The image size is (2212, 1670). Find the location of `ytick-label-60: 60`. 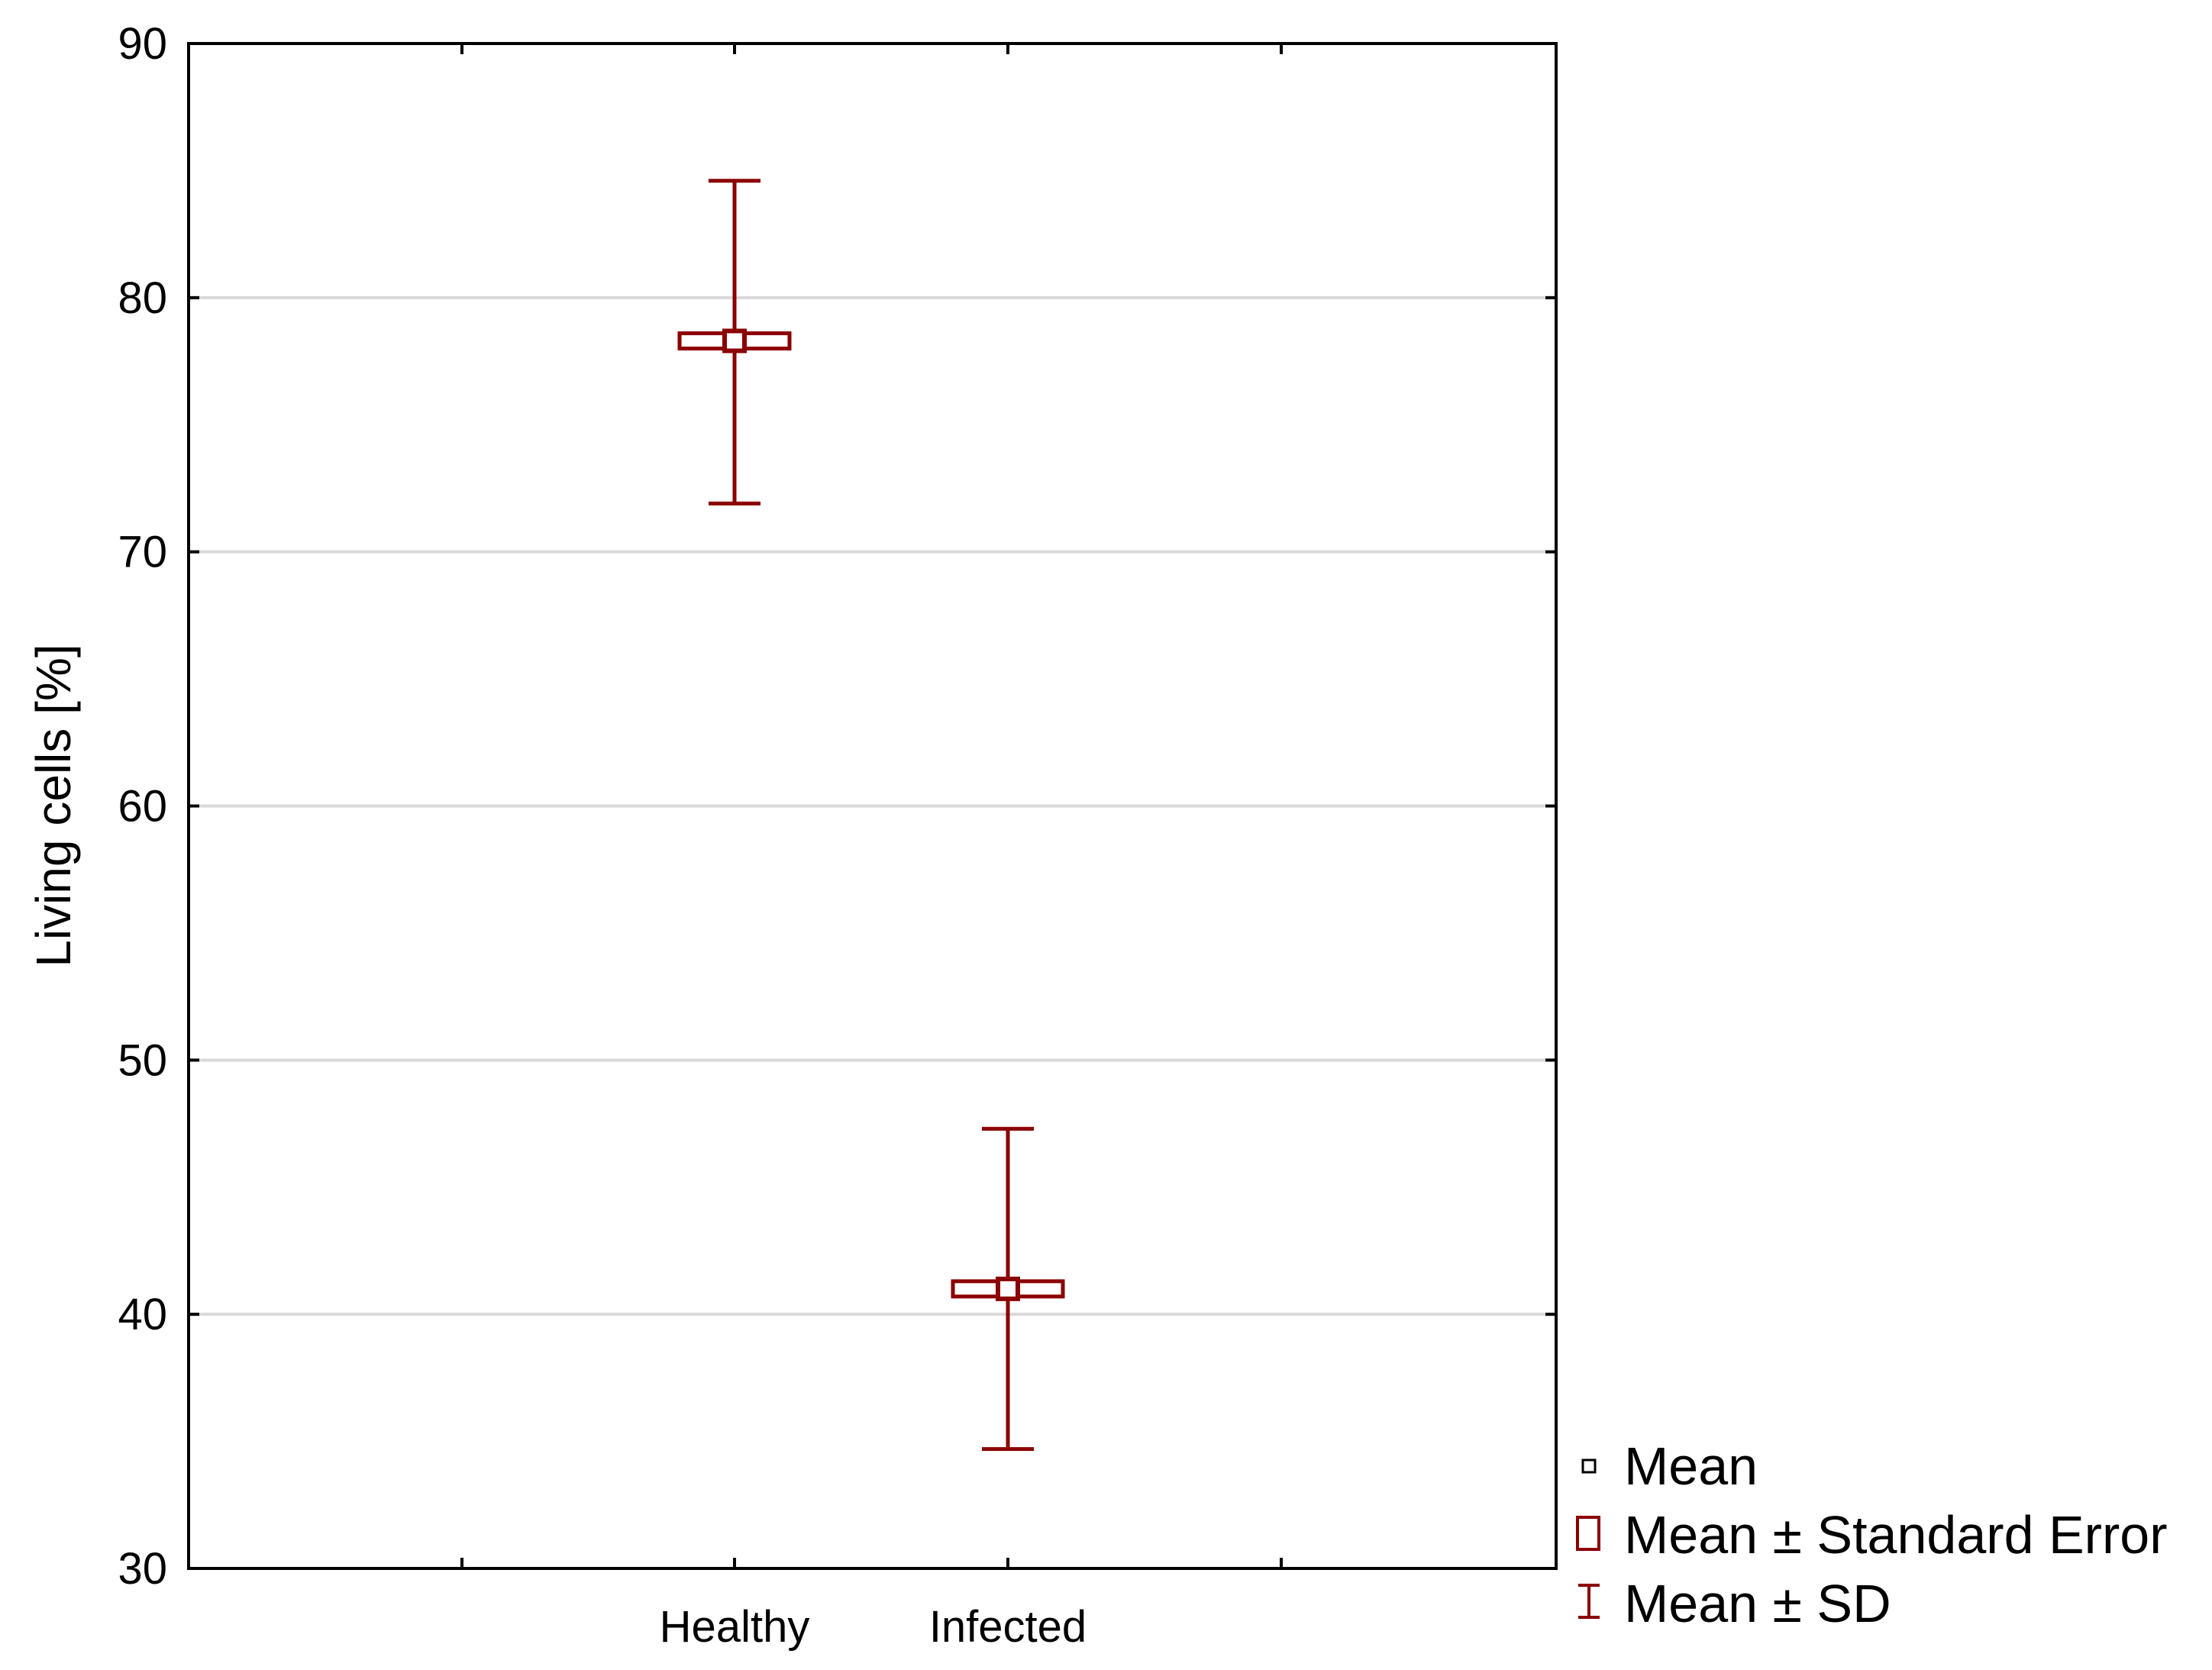

ytick-label-60: 60 is located at coordinates (142, 807).